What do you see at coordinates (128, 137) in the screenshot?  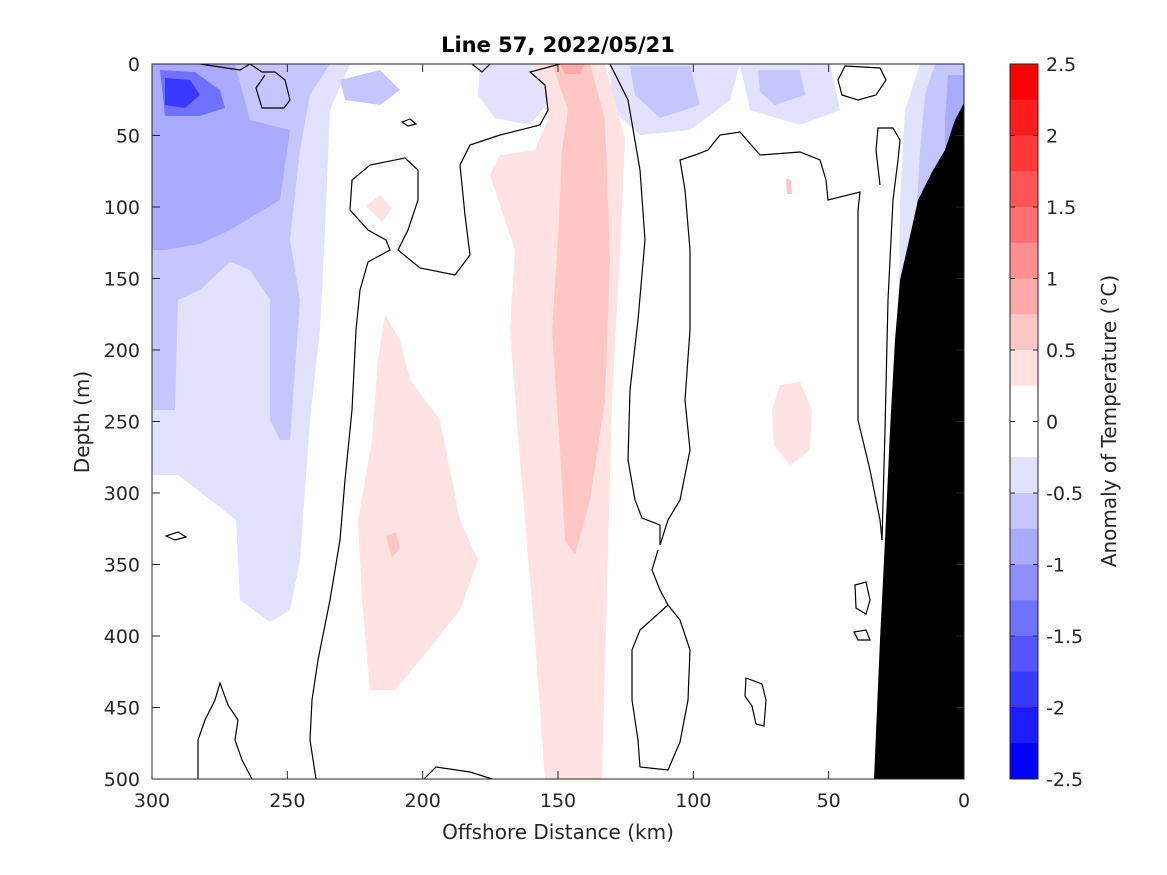 I see `y-tick-label: 50` at bounding box center [128, 137].